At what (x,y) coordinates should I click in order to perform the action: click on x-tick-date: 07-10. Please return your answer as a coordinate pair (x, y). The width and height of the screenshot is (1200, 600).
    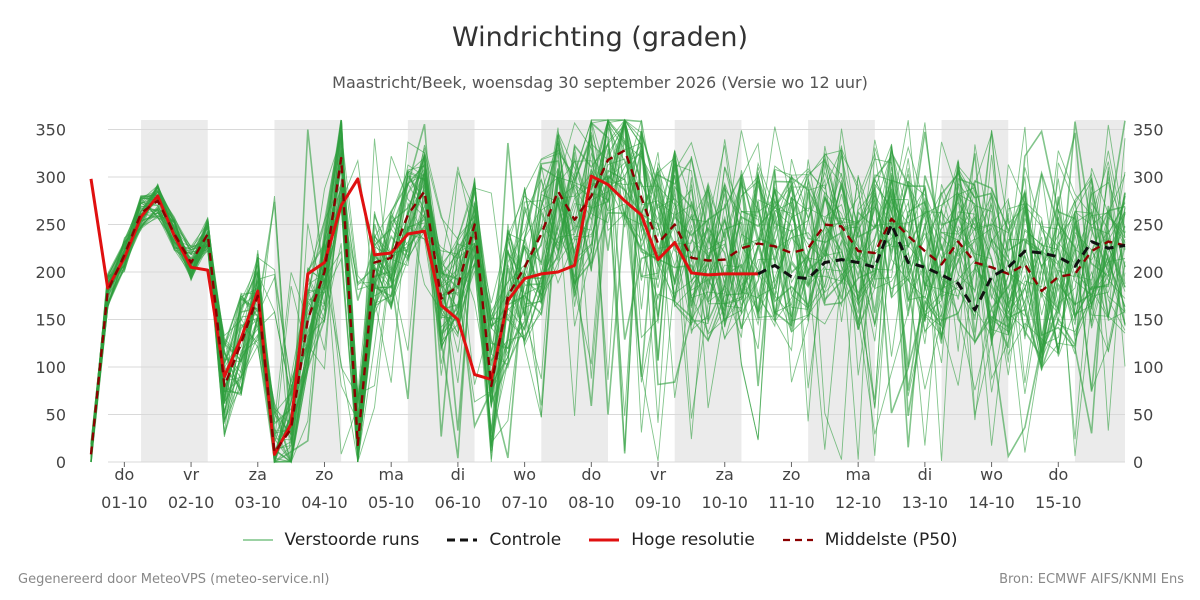
    Looking at the image, I should click on (524, 502).